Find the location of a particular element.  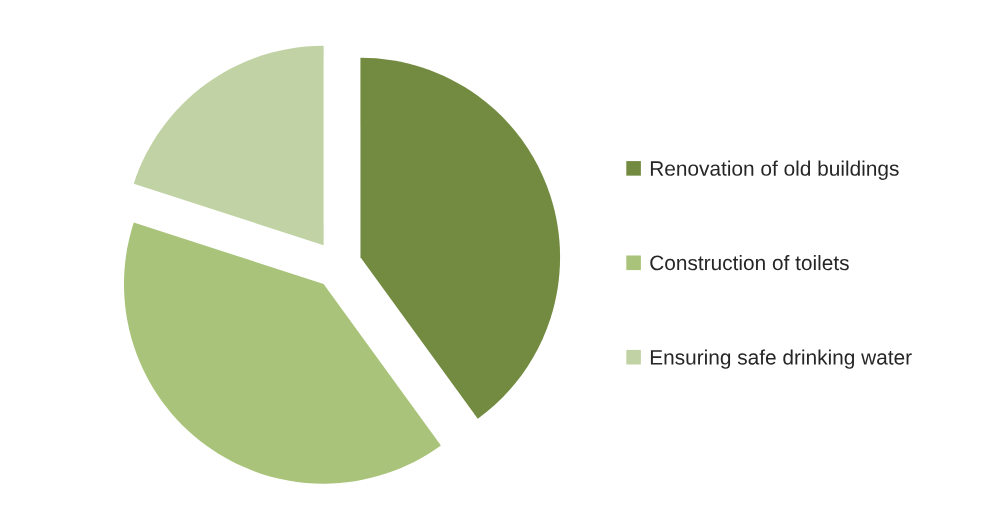

legend-label: Construction of toilets is located at coordinates (749, 262).